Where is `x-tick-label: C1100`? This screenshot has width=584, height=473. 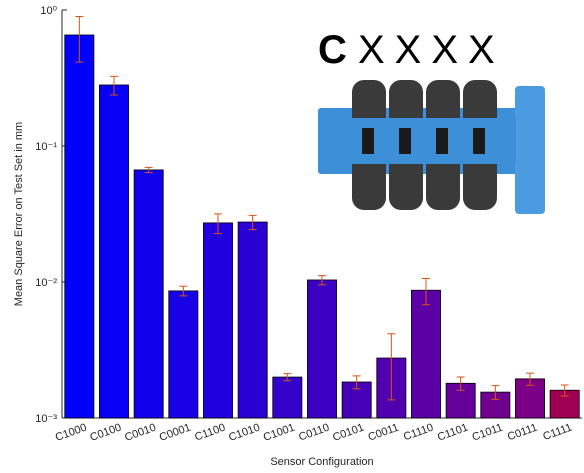 x-tick-label: C1100 is located at coordinates (210, 433).